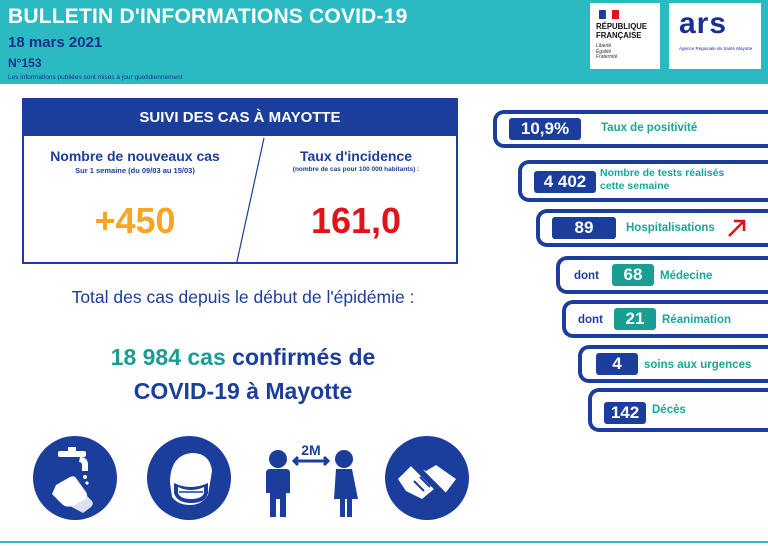 The image size is (768, 546). I want to click on stat-hospitalisations: 89 Hospitalisations, so click(652, 228).